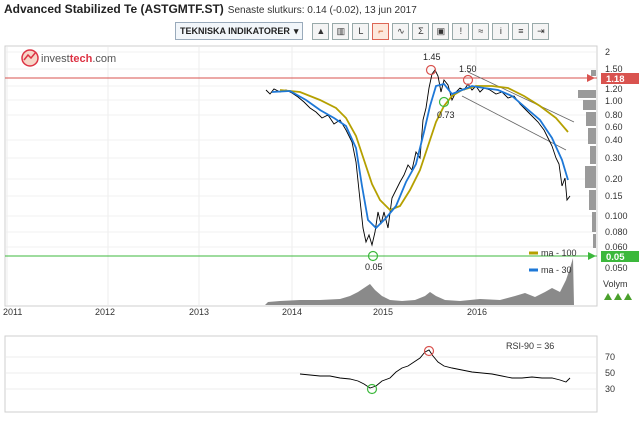  I want to click on svg-text: 1.50, so click(468, 69).